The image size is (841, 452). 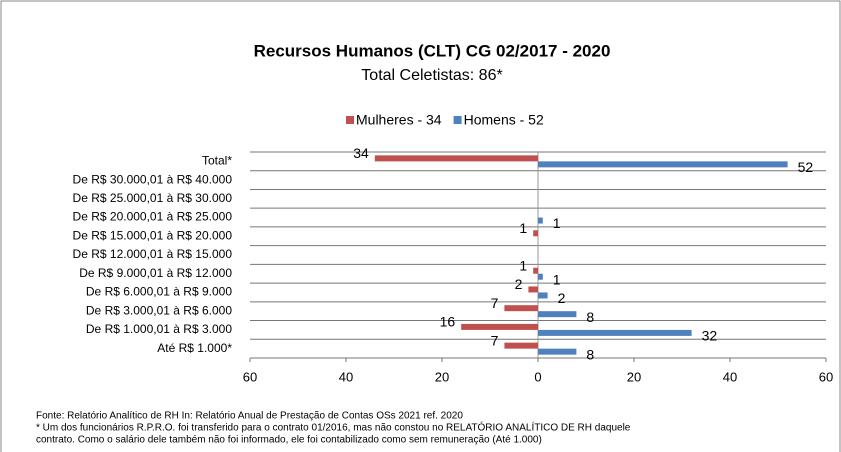 What do you see at coordinates (153, 254) in the screenshot?
I see `y-tick-label: De R$ 12.000,01 à R$ 15.000` at bounding box center [153, 254].